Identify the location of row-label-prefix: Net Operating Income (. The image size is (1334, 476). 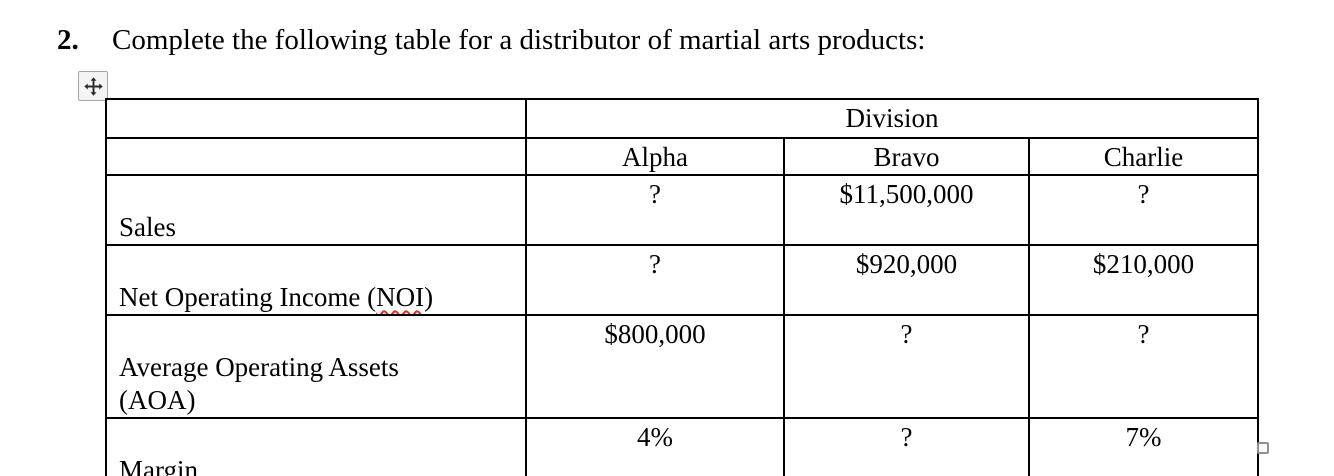
(248, 296).